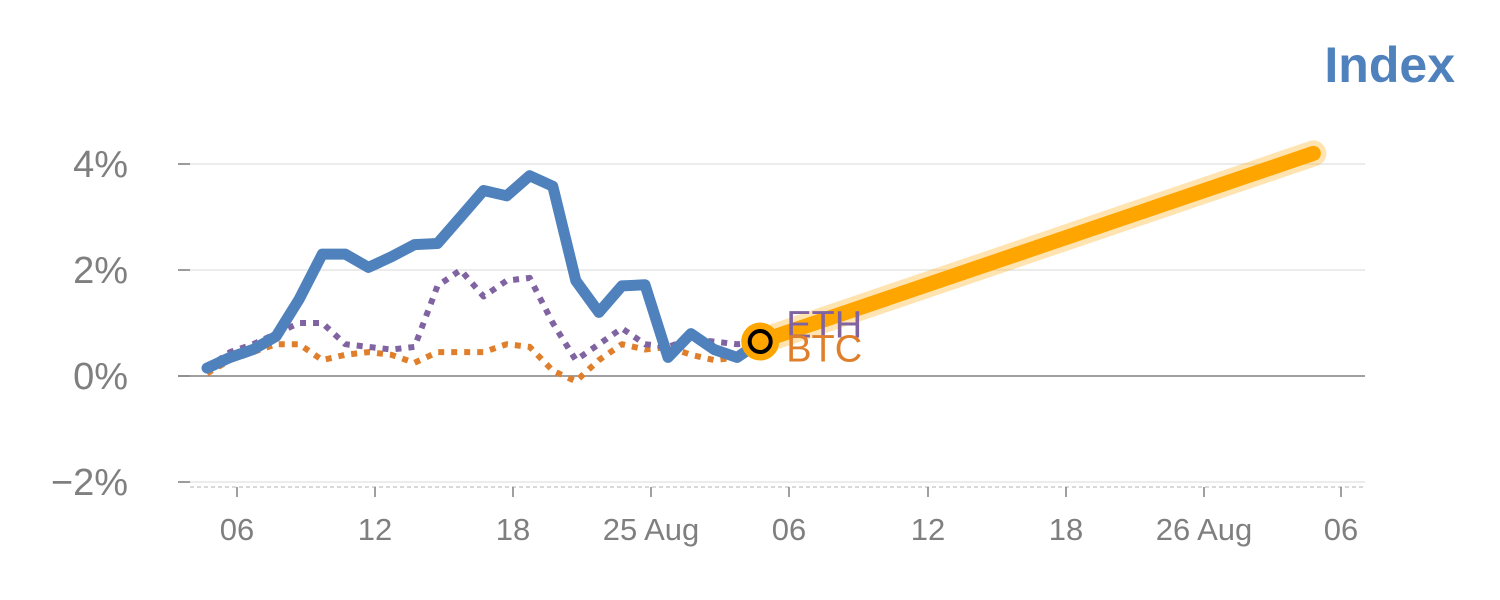 The width and height of the screenshot is (1500, 600). Describe the element at coordinates (824, 326) in the screenshot. I see `series-label-eth: ETH` at that location.